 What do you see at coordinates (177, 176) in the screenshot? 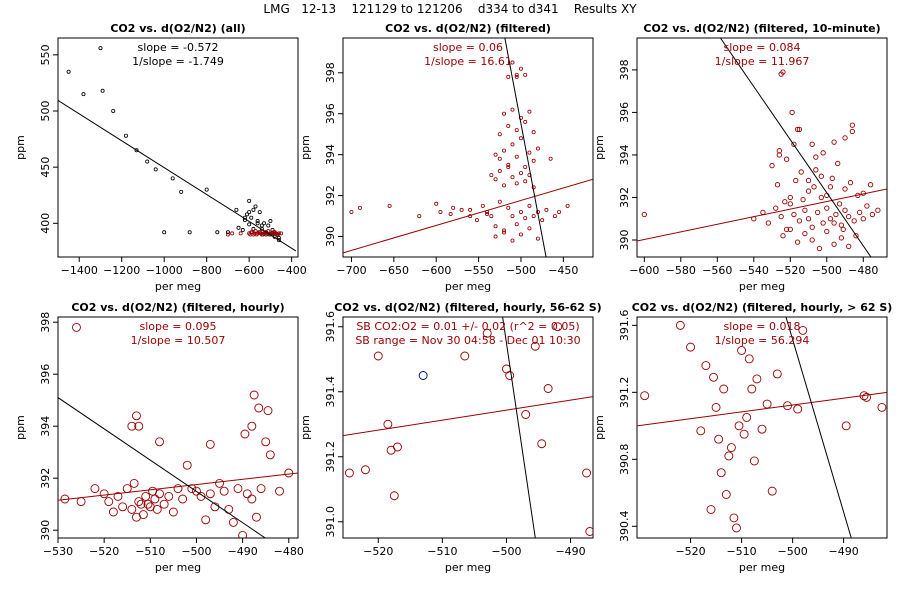
I see `fit-line-primary` at bounding box center [177, 176].